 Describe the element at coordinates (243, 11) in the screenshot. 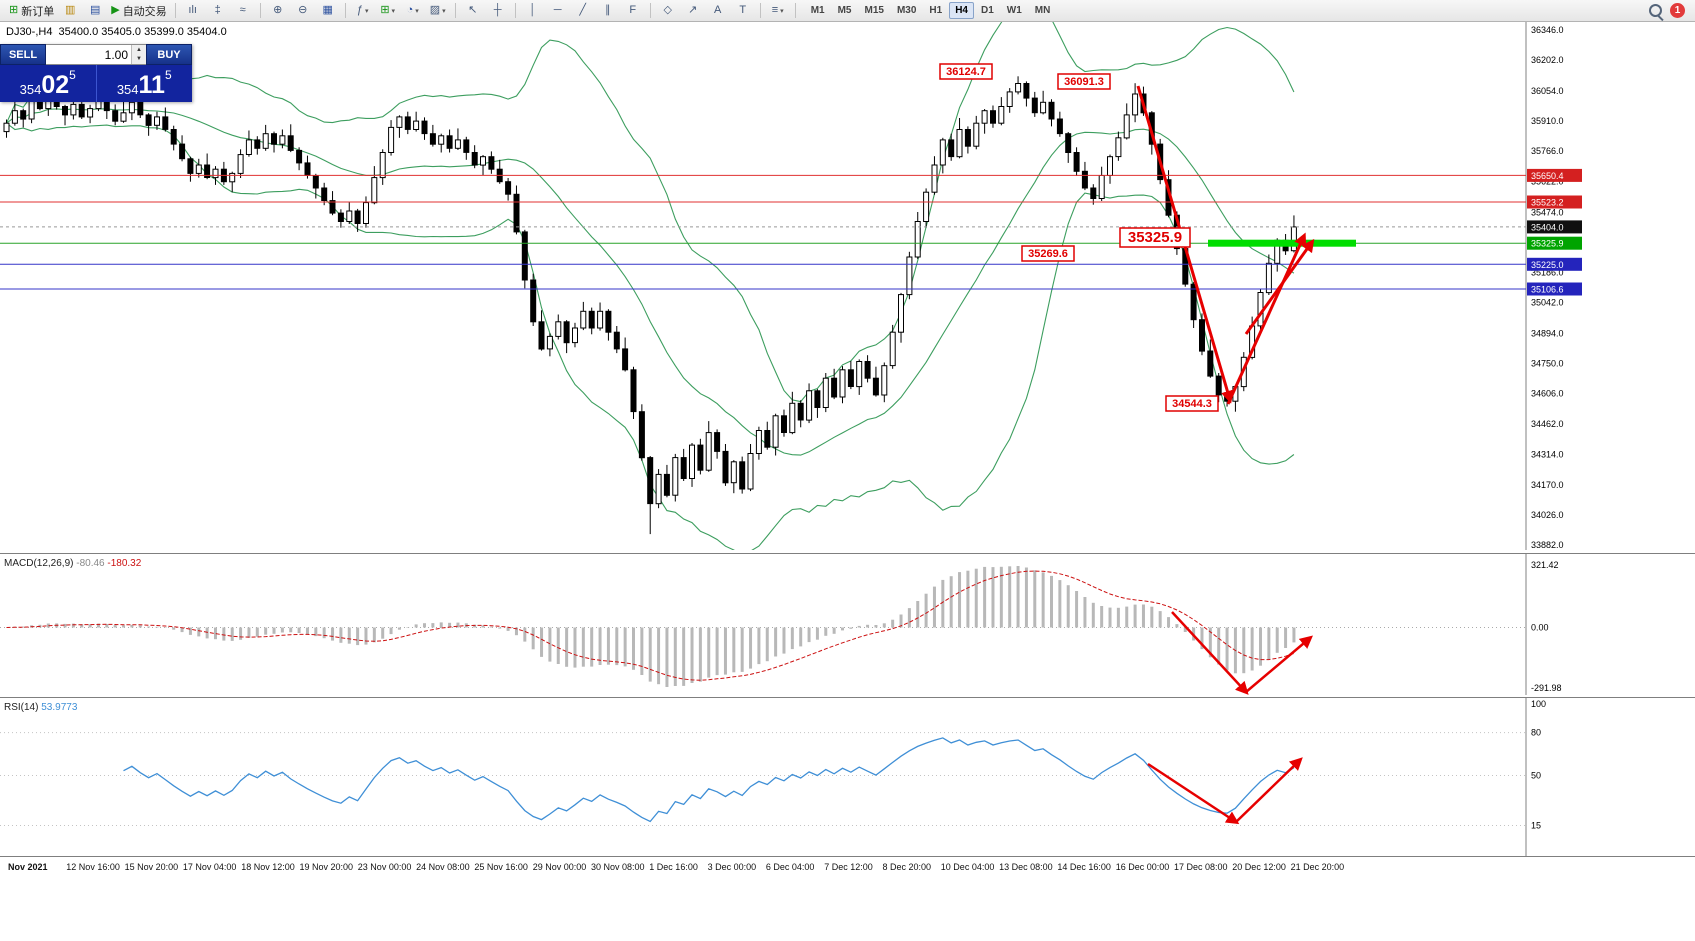

I see `line-chart-type-button: ≈` at that location.